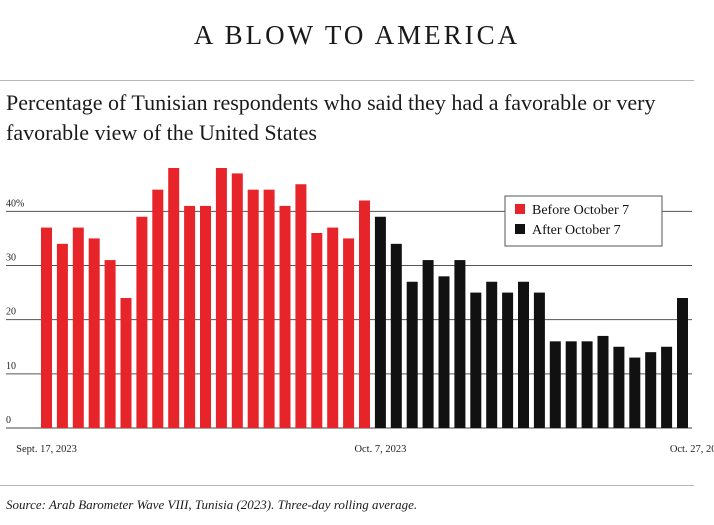 The image size is (714, 525). What do you see at coordinates (11, 366) in the screenshot?
I see `y-tick-label: 10` at bounding box center [11, 366].